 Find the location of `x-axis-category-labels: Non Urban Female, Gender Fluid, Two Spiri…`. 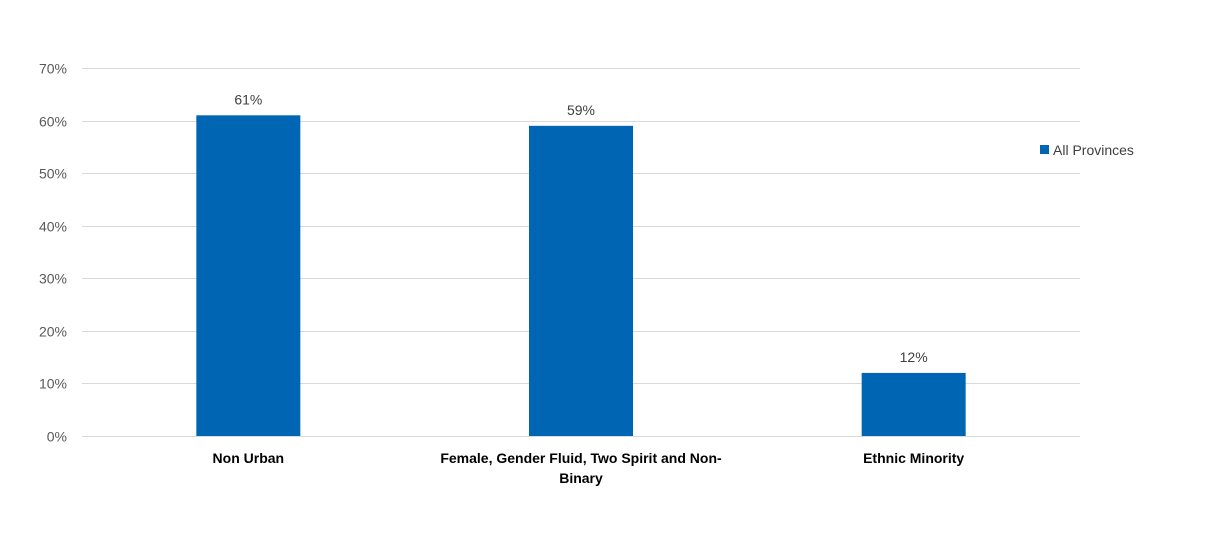

x-axis-category-labels: Non Urban Female, Gender Fluid, Two Spiri… is located at coordinates (589, 468).